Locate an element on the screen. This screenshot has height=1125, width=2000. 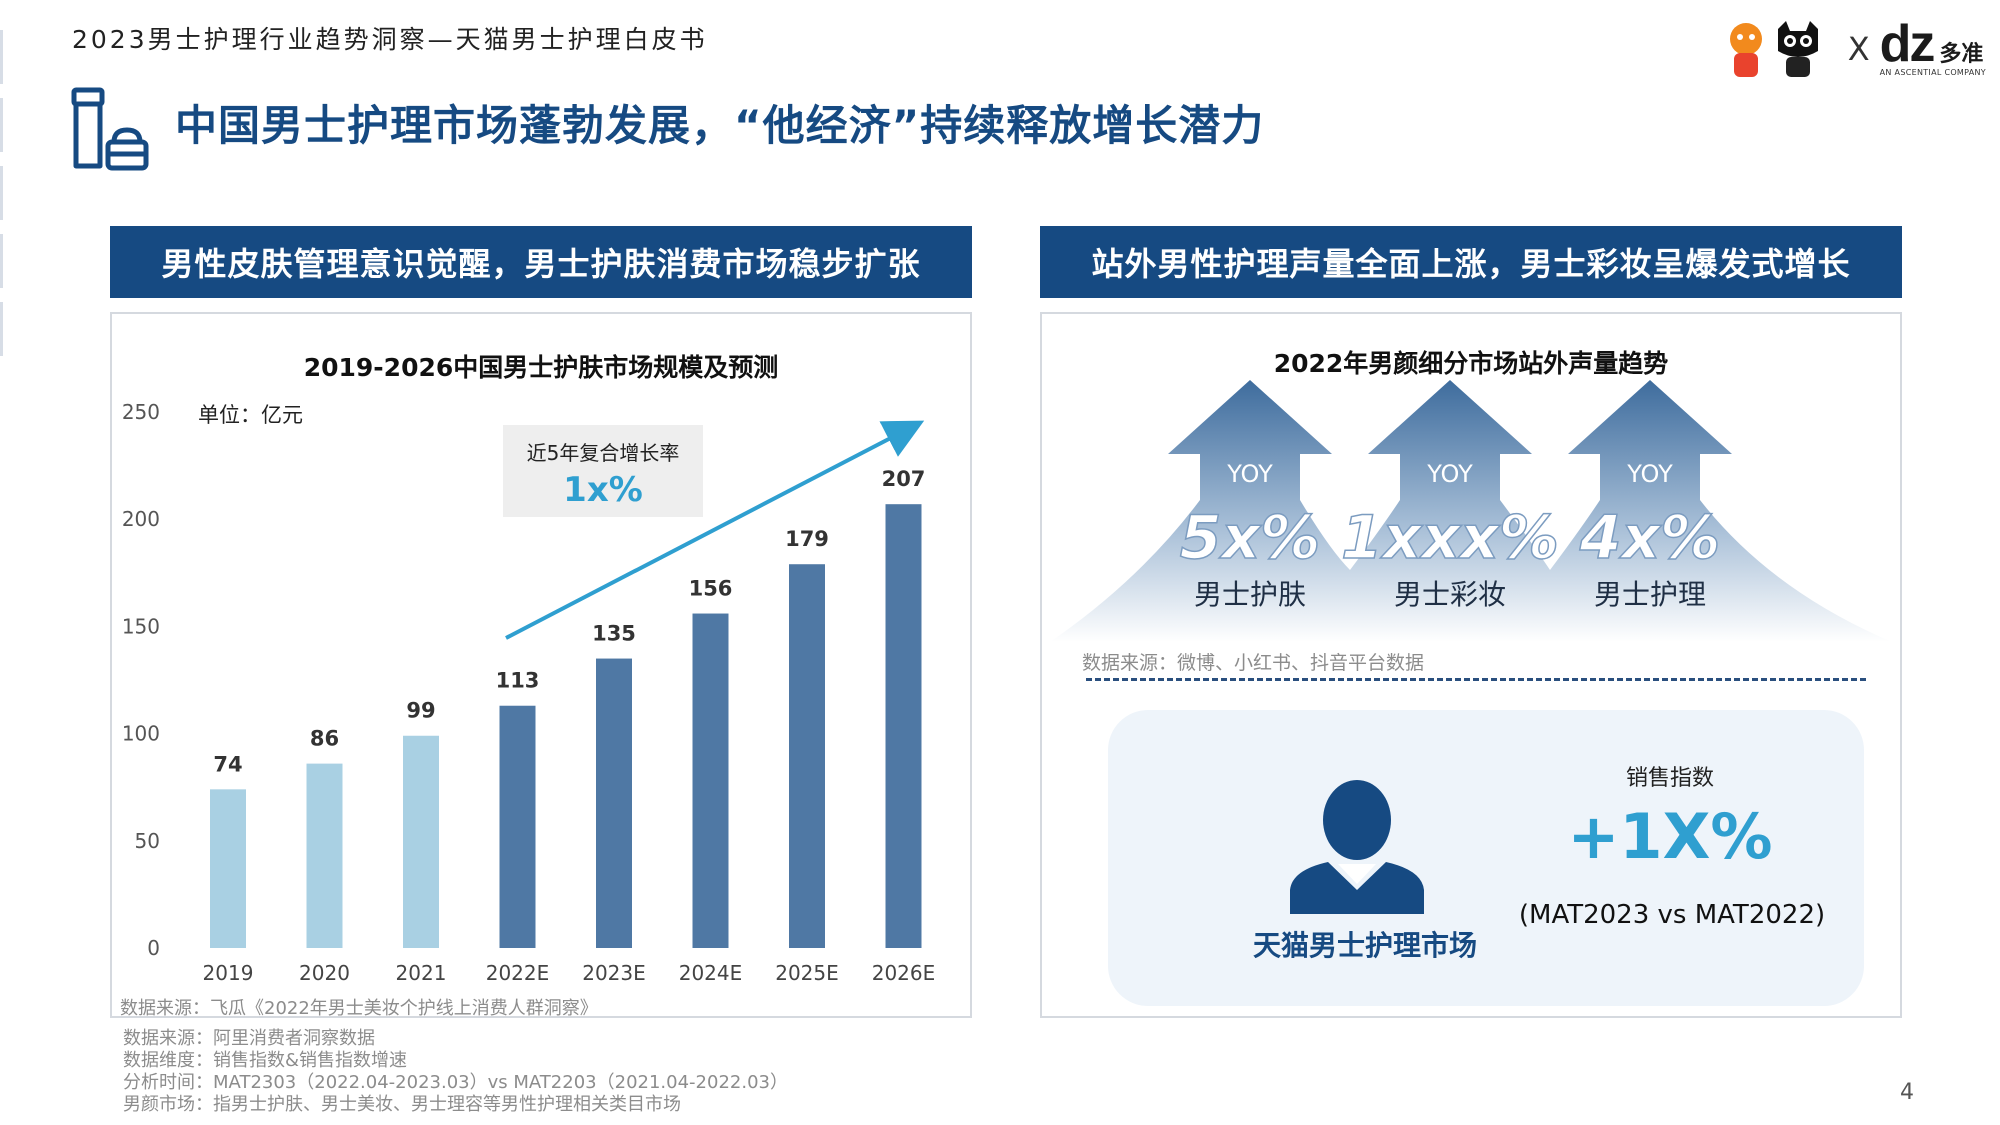
yoy-arrows-graphic: YOY 5x% 男士护肤 YOY 1xxx% 男士彩妆 YOY 4x% 男士护理 is located at coordinates (1471, 511).